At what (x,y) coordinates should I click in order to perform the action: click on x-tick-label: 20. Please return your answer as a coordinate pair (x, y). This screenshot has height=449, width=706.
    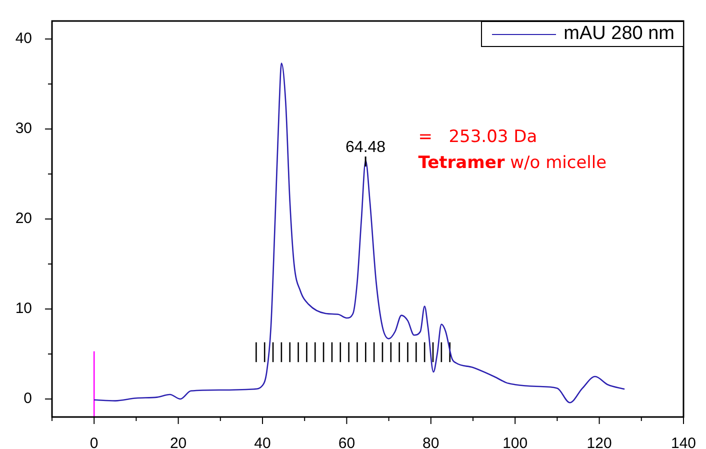
    Looking at the image, I should click on (178, 442).